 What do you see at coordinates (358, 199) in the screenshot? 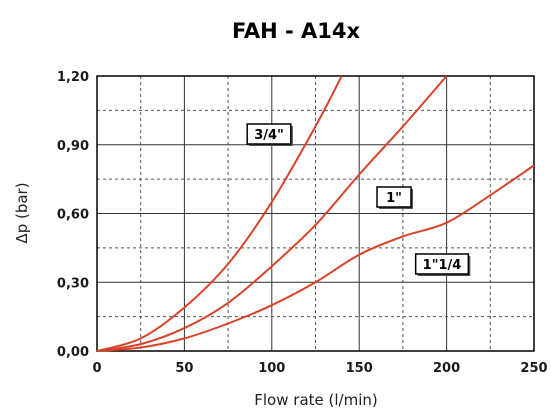
I see `series-labels: 3/4" 1" 1"1/4` at bounding box center [358, 199].